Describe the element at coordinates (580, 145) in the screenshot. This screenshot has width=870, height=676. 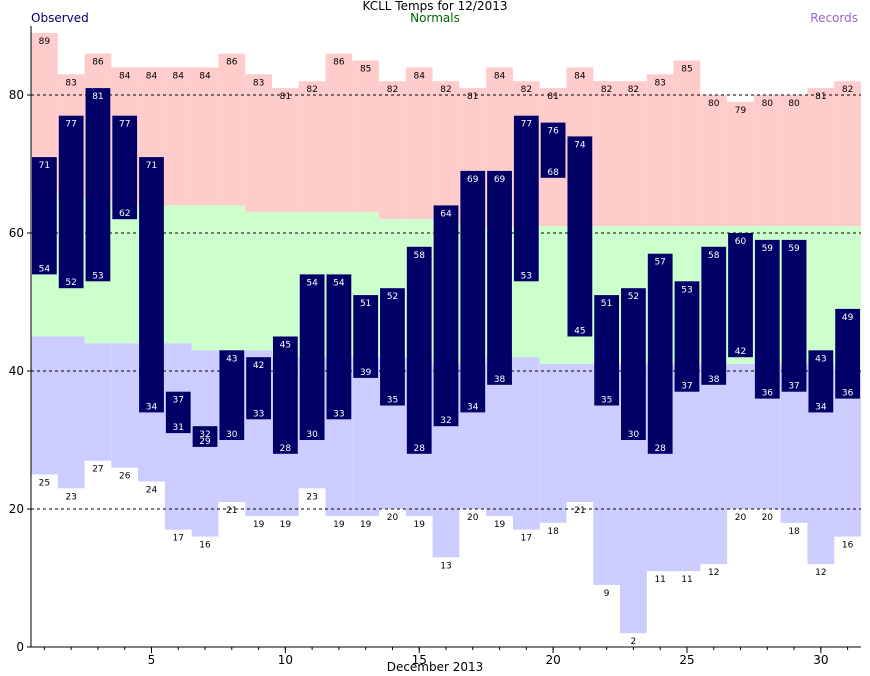
I see `observed-high-label: 74` at that location.